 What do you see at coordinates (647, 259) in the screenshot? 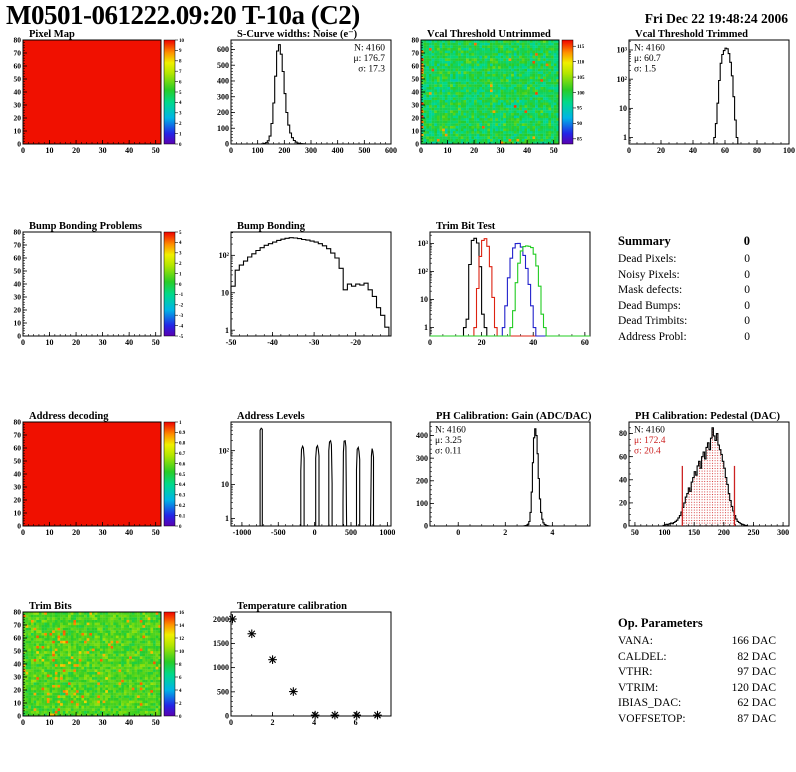
I see `row-label: Dead Pixels:` at bounding box center [647, 259].